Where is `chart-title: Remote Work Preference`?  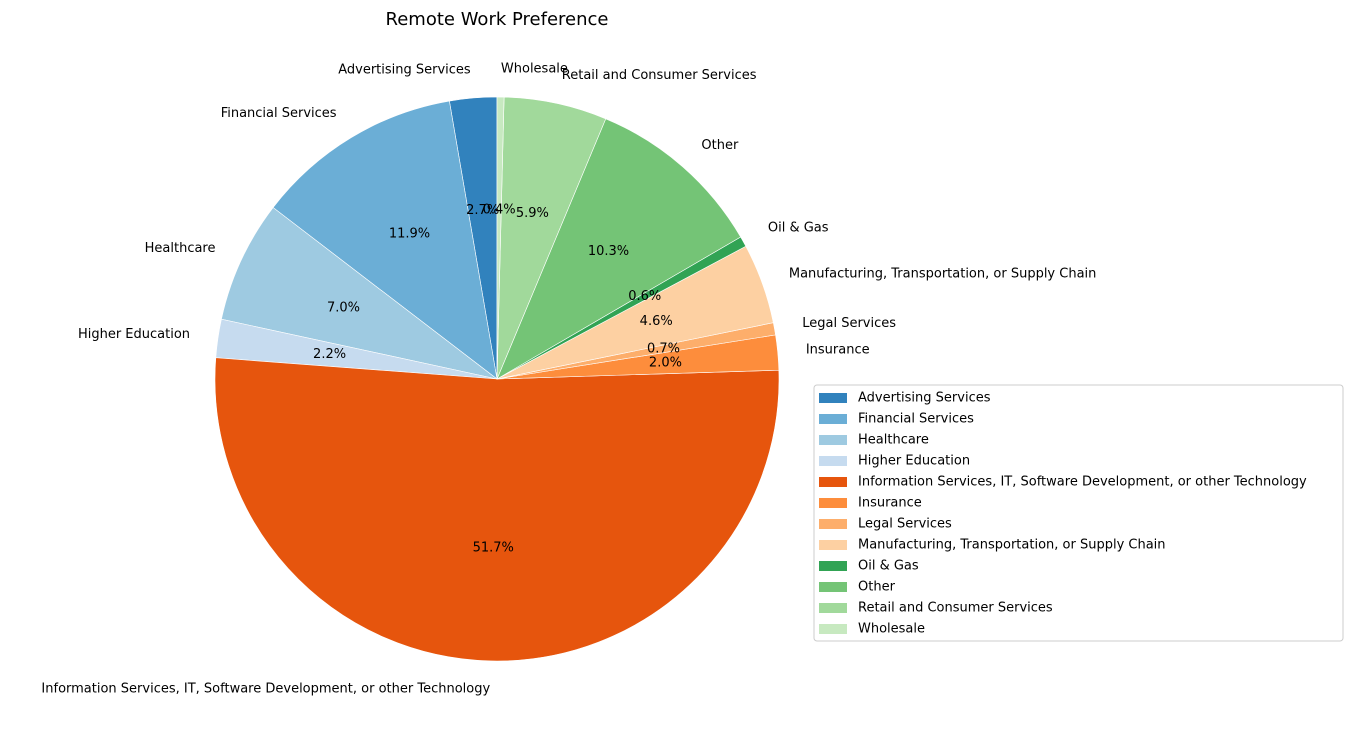
chart-title: Remote Work Preference is located at coordinates (497, 19).